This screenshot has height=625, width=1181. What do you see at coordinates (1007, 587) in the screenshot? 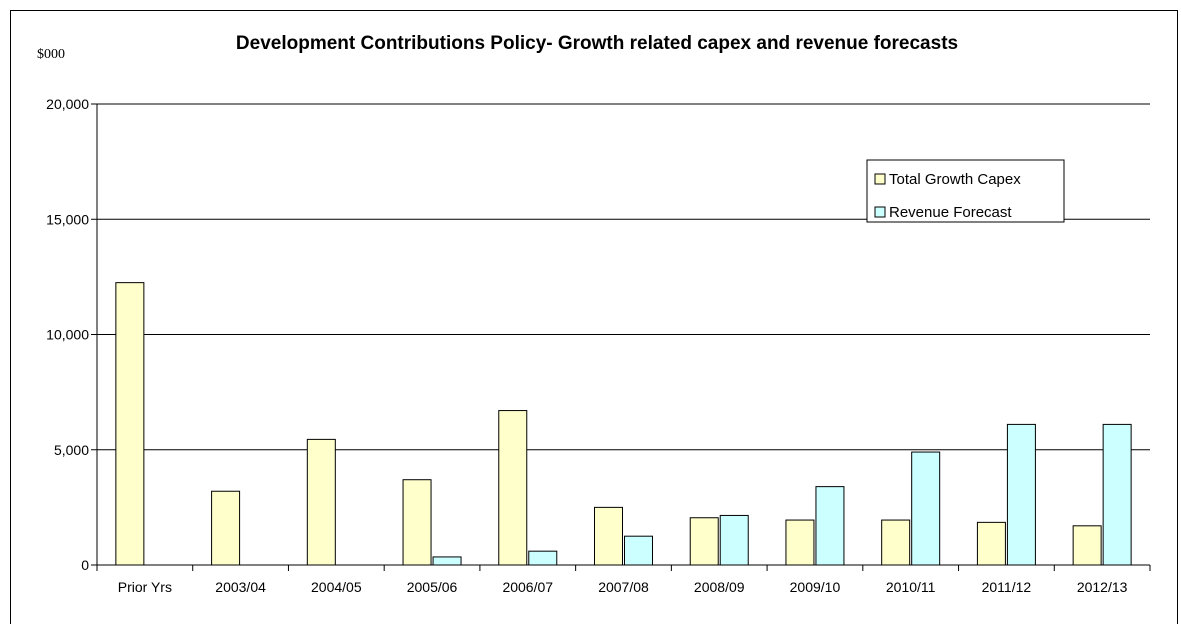
I see `x-tick-label: 2011/12` at bounding box center [1007, 587].